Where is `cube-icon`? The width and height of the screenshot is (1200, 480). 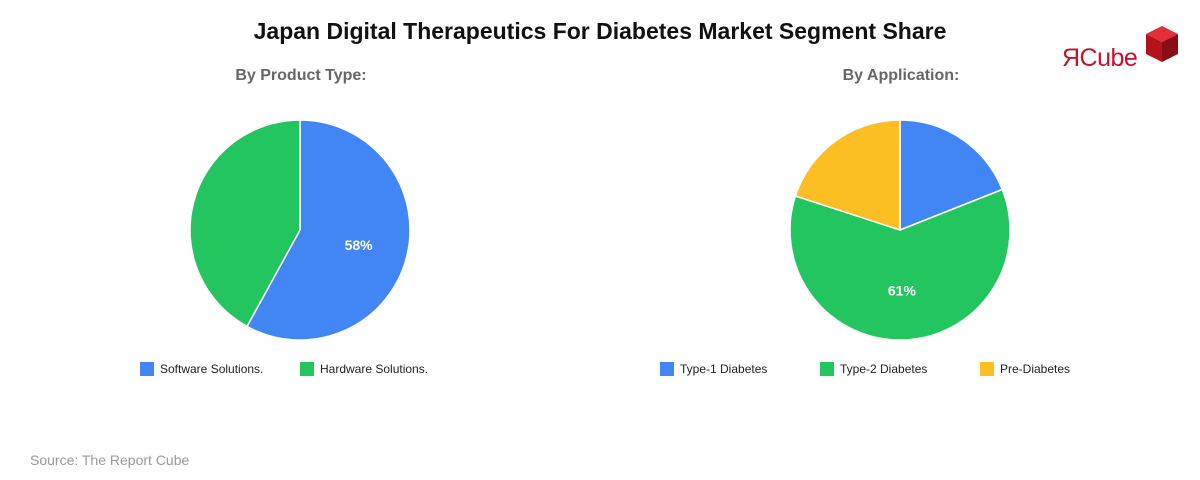
cube-icon is located at coordinates (1162, 44).